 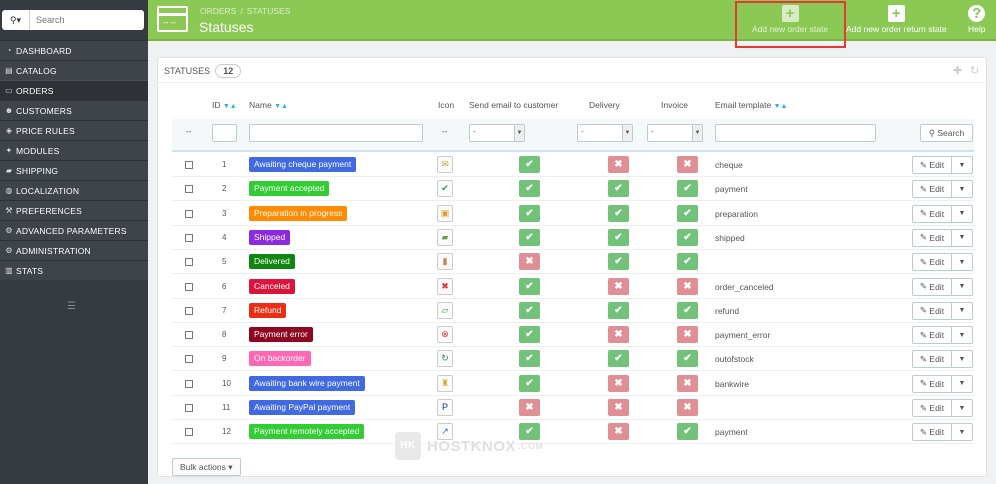 What do you see at coordinates (74, 250) in the screenshot?
I see `sidebar-item-administration: ⚙ ADMINISTRATION` at bounding box center [74, 250].